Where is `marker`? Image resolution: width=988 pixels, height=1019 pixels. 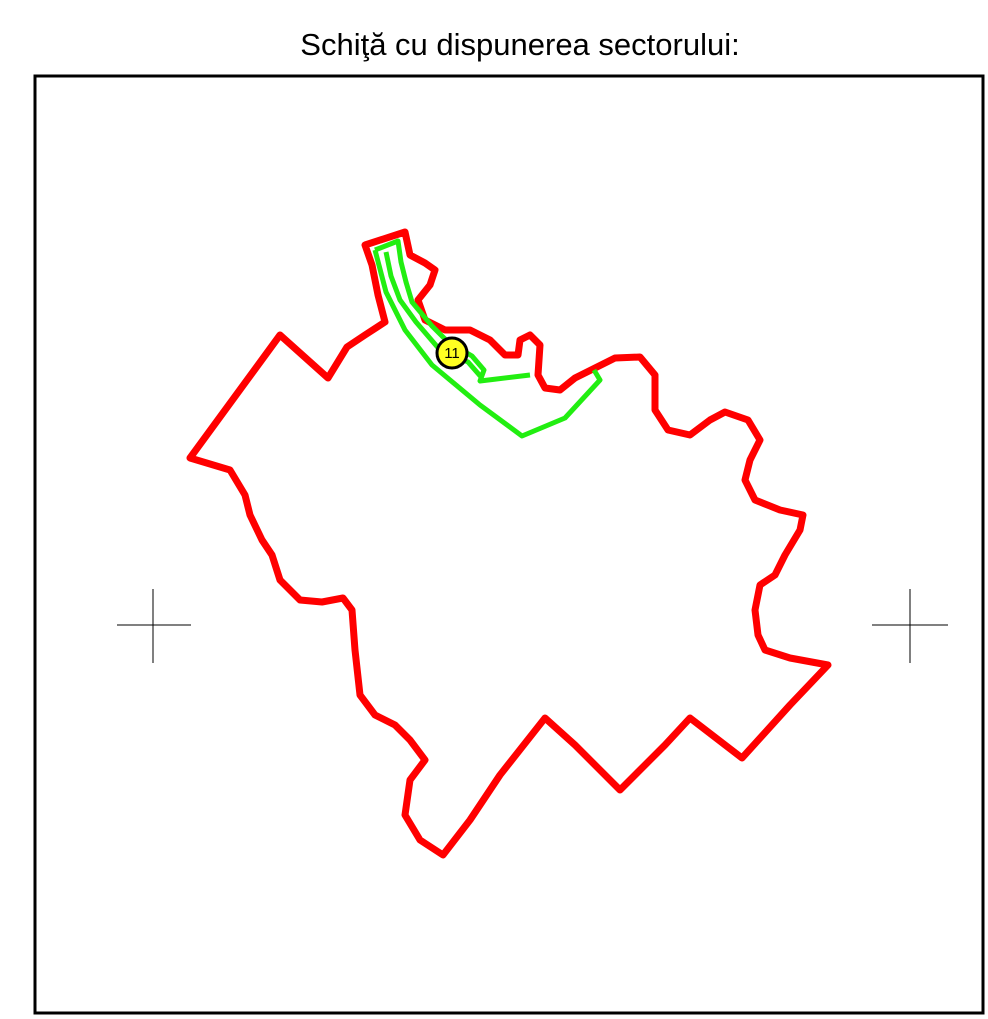 marker is located at coordinates (452, 353).